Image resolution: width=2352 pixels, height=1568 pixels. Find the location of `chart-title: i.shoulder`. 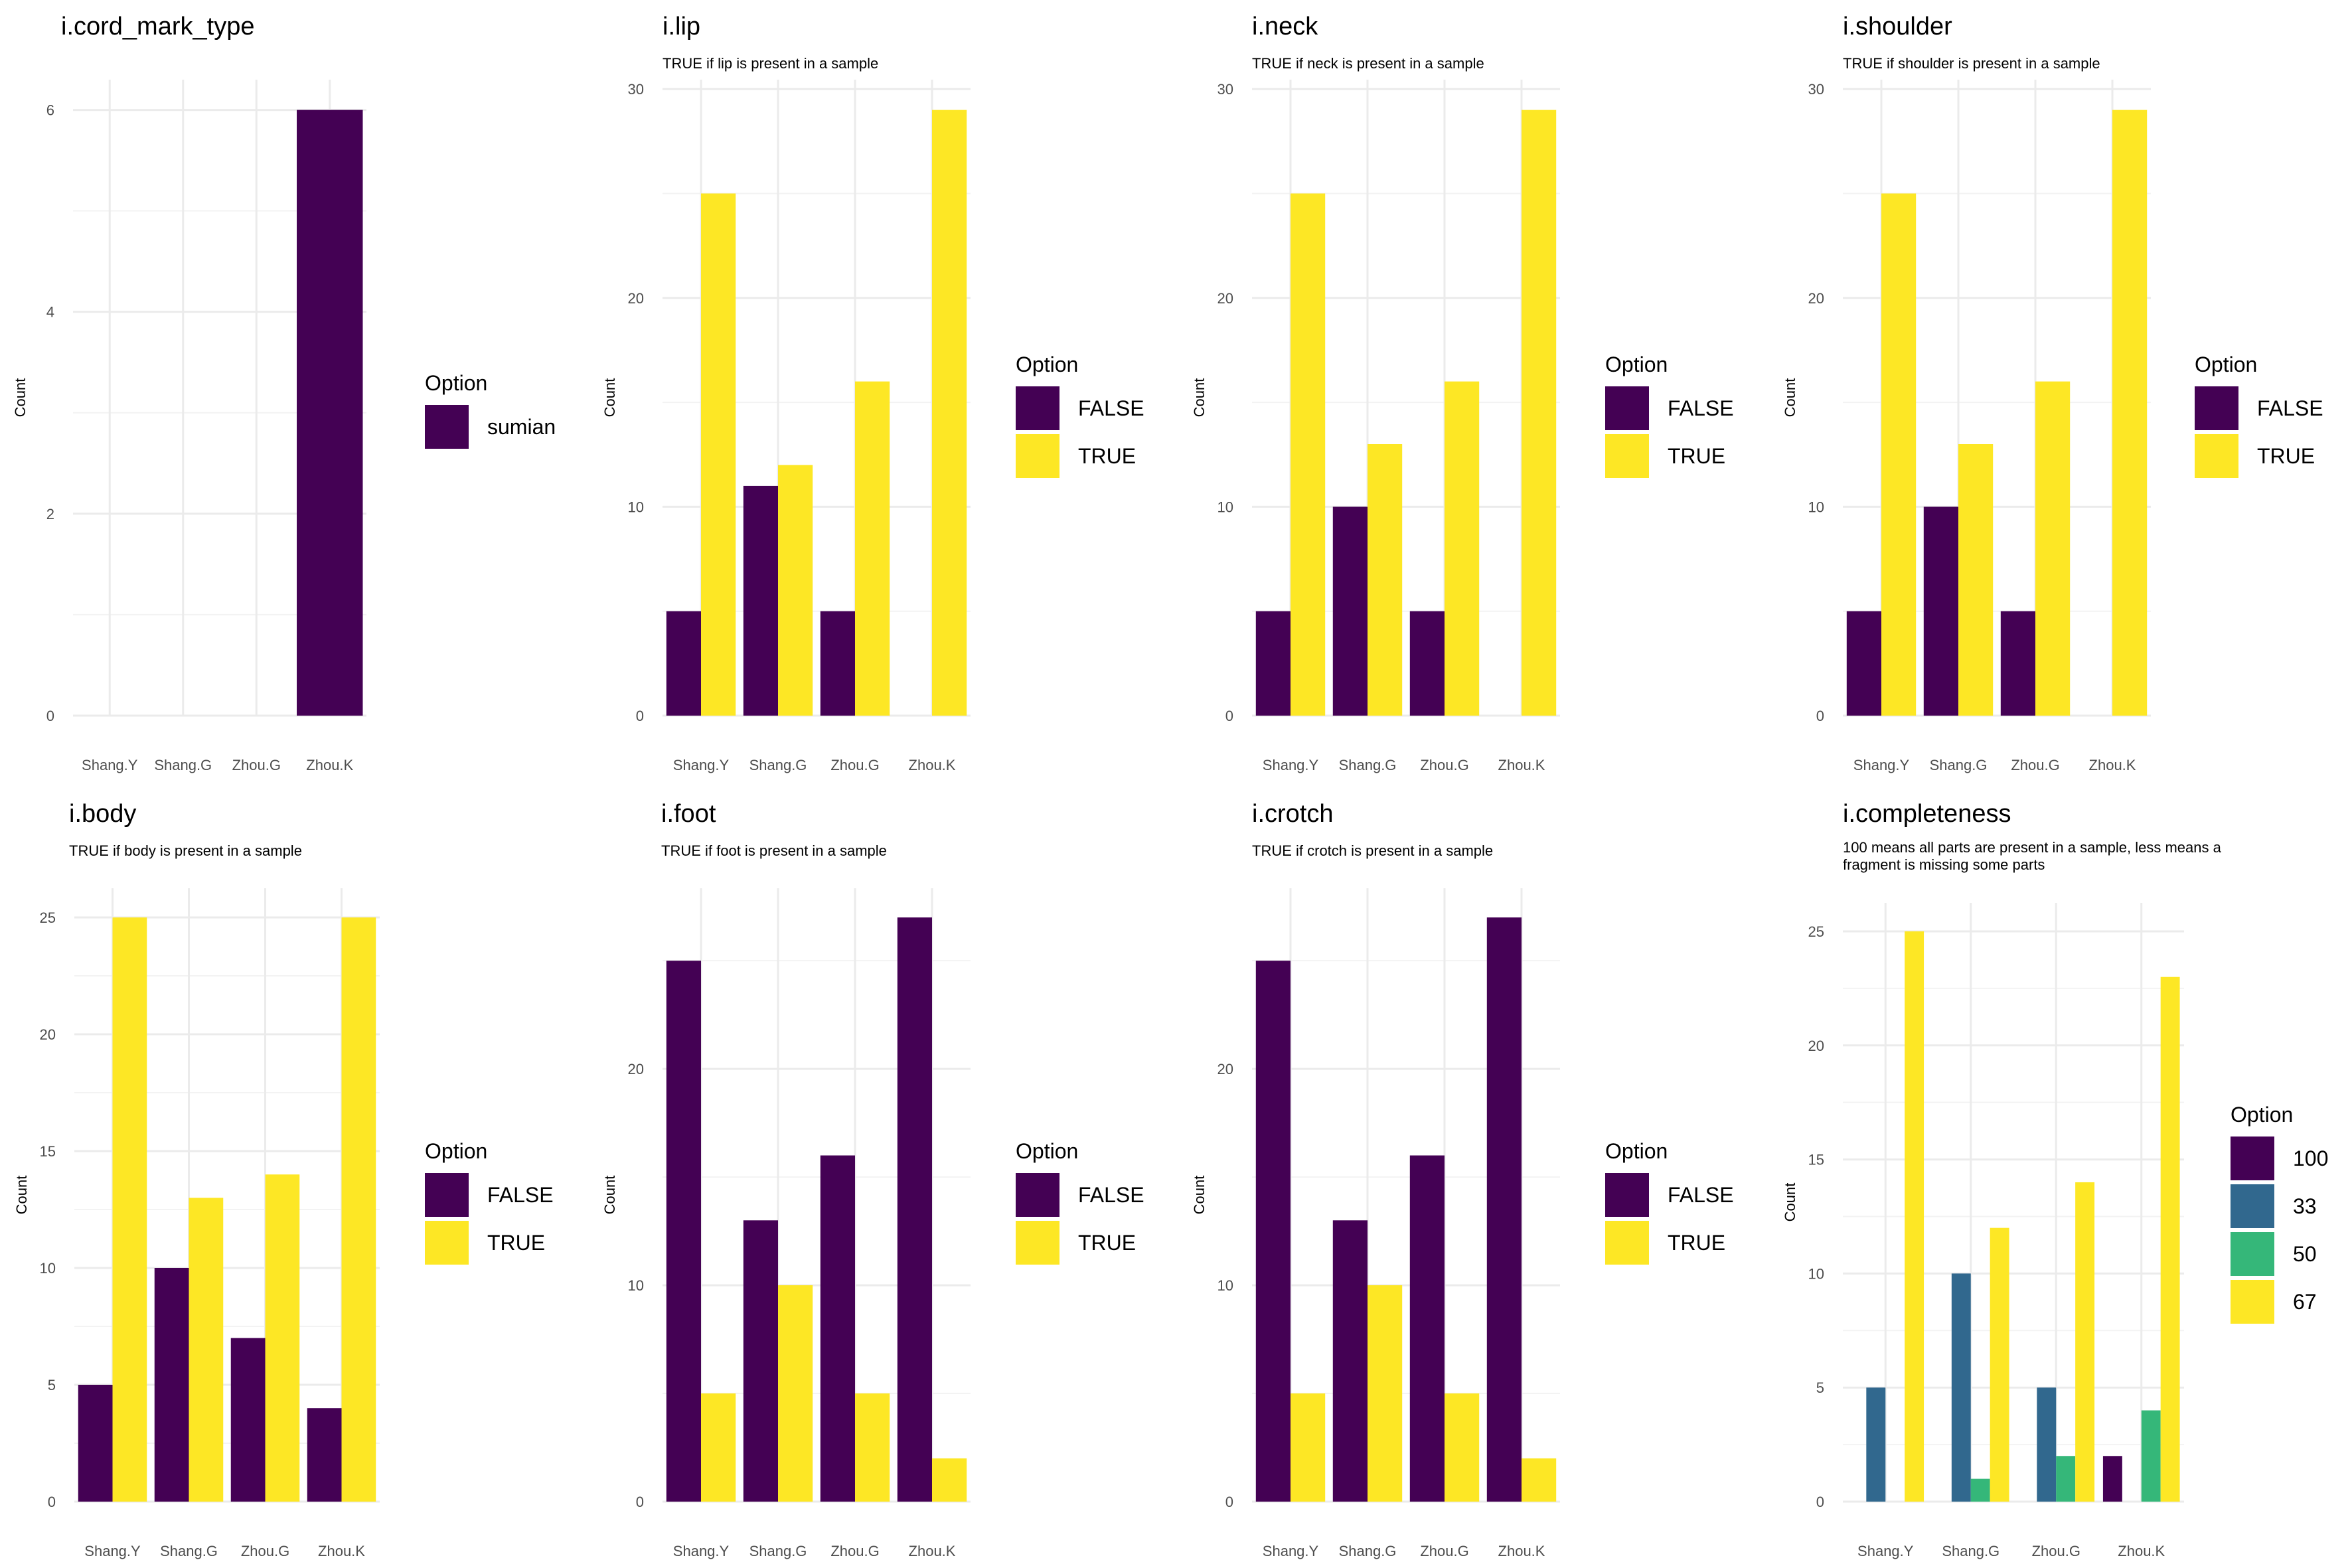

chart-title: i.shoulder is located at coordinates (1898, 27).